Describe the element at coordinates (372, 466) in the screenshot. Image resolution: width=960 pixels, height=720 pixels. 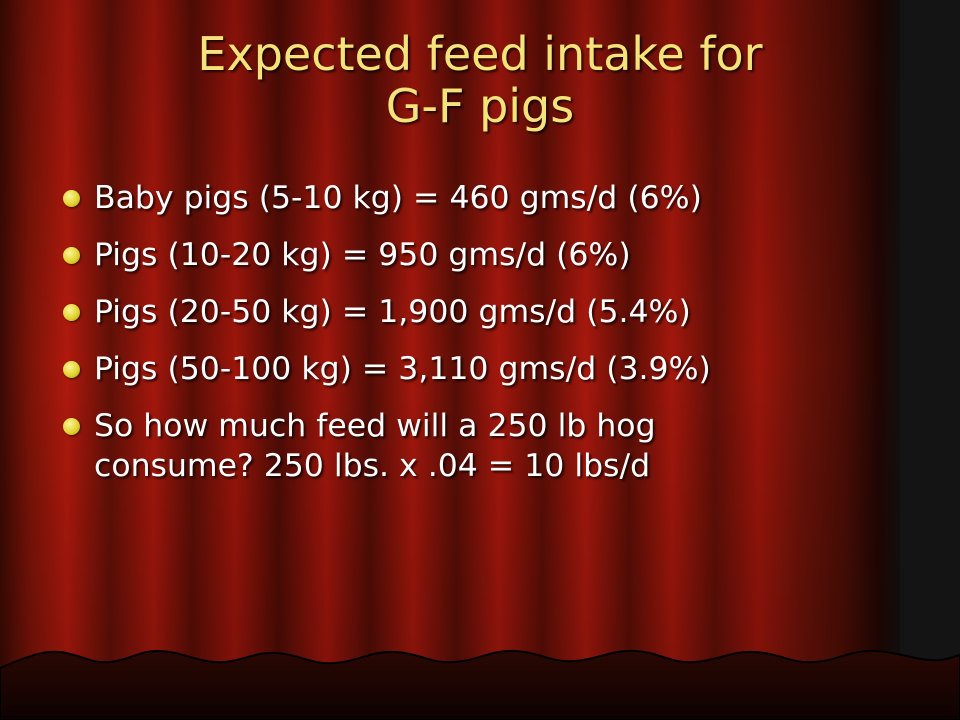
I see `bullet-line: consume? 250 lbs. x .04 = 10 lbs/d` at that location.